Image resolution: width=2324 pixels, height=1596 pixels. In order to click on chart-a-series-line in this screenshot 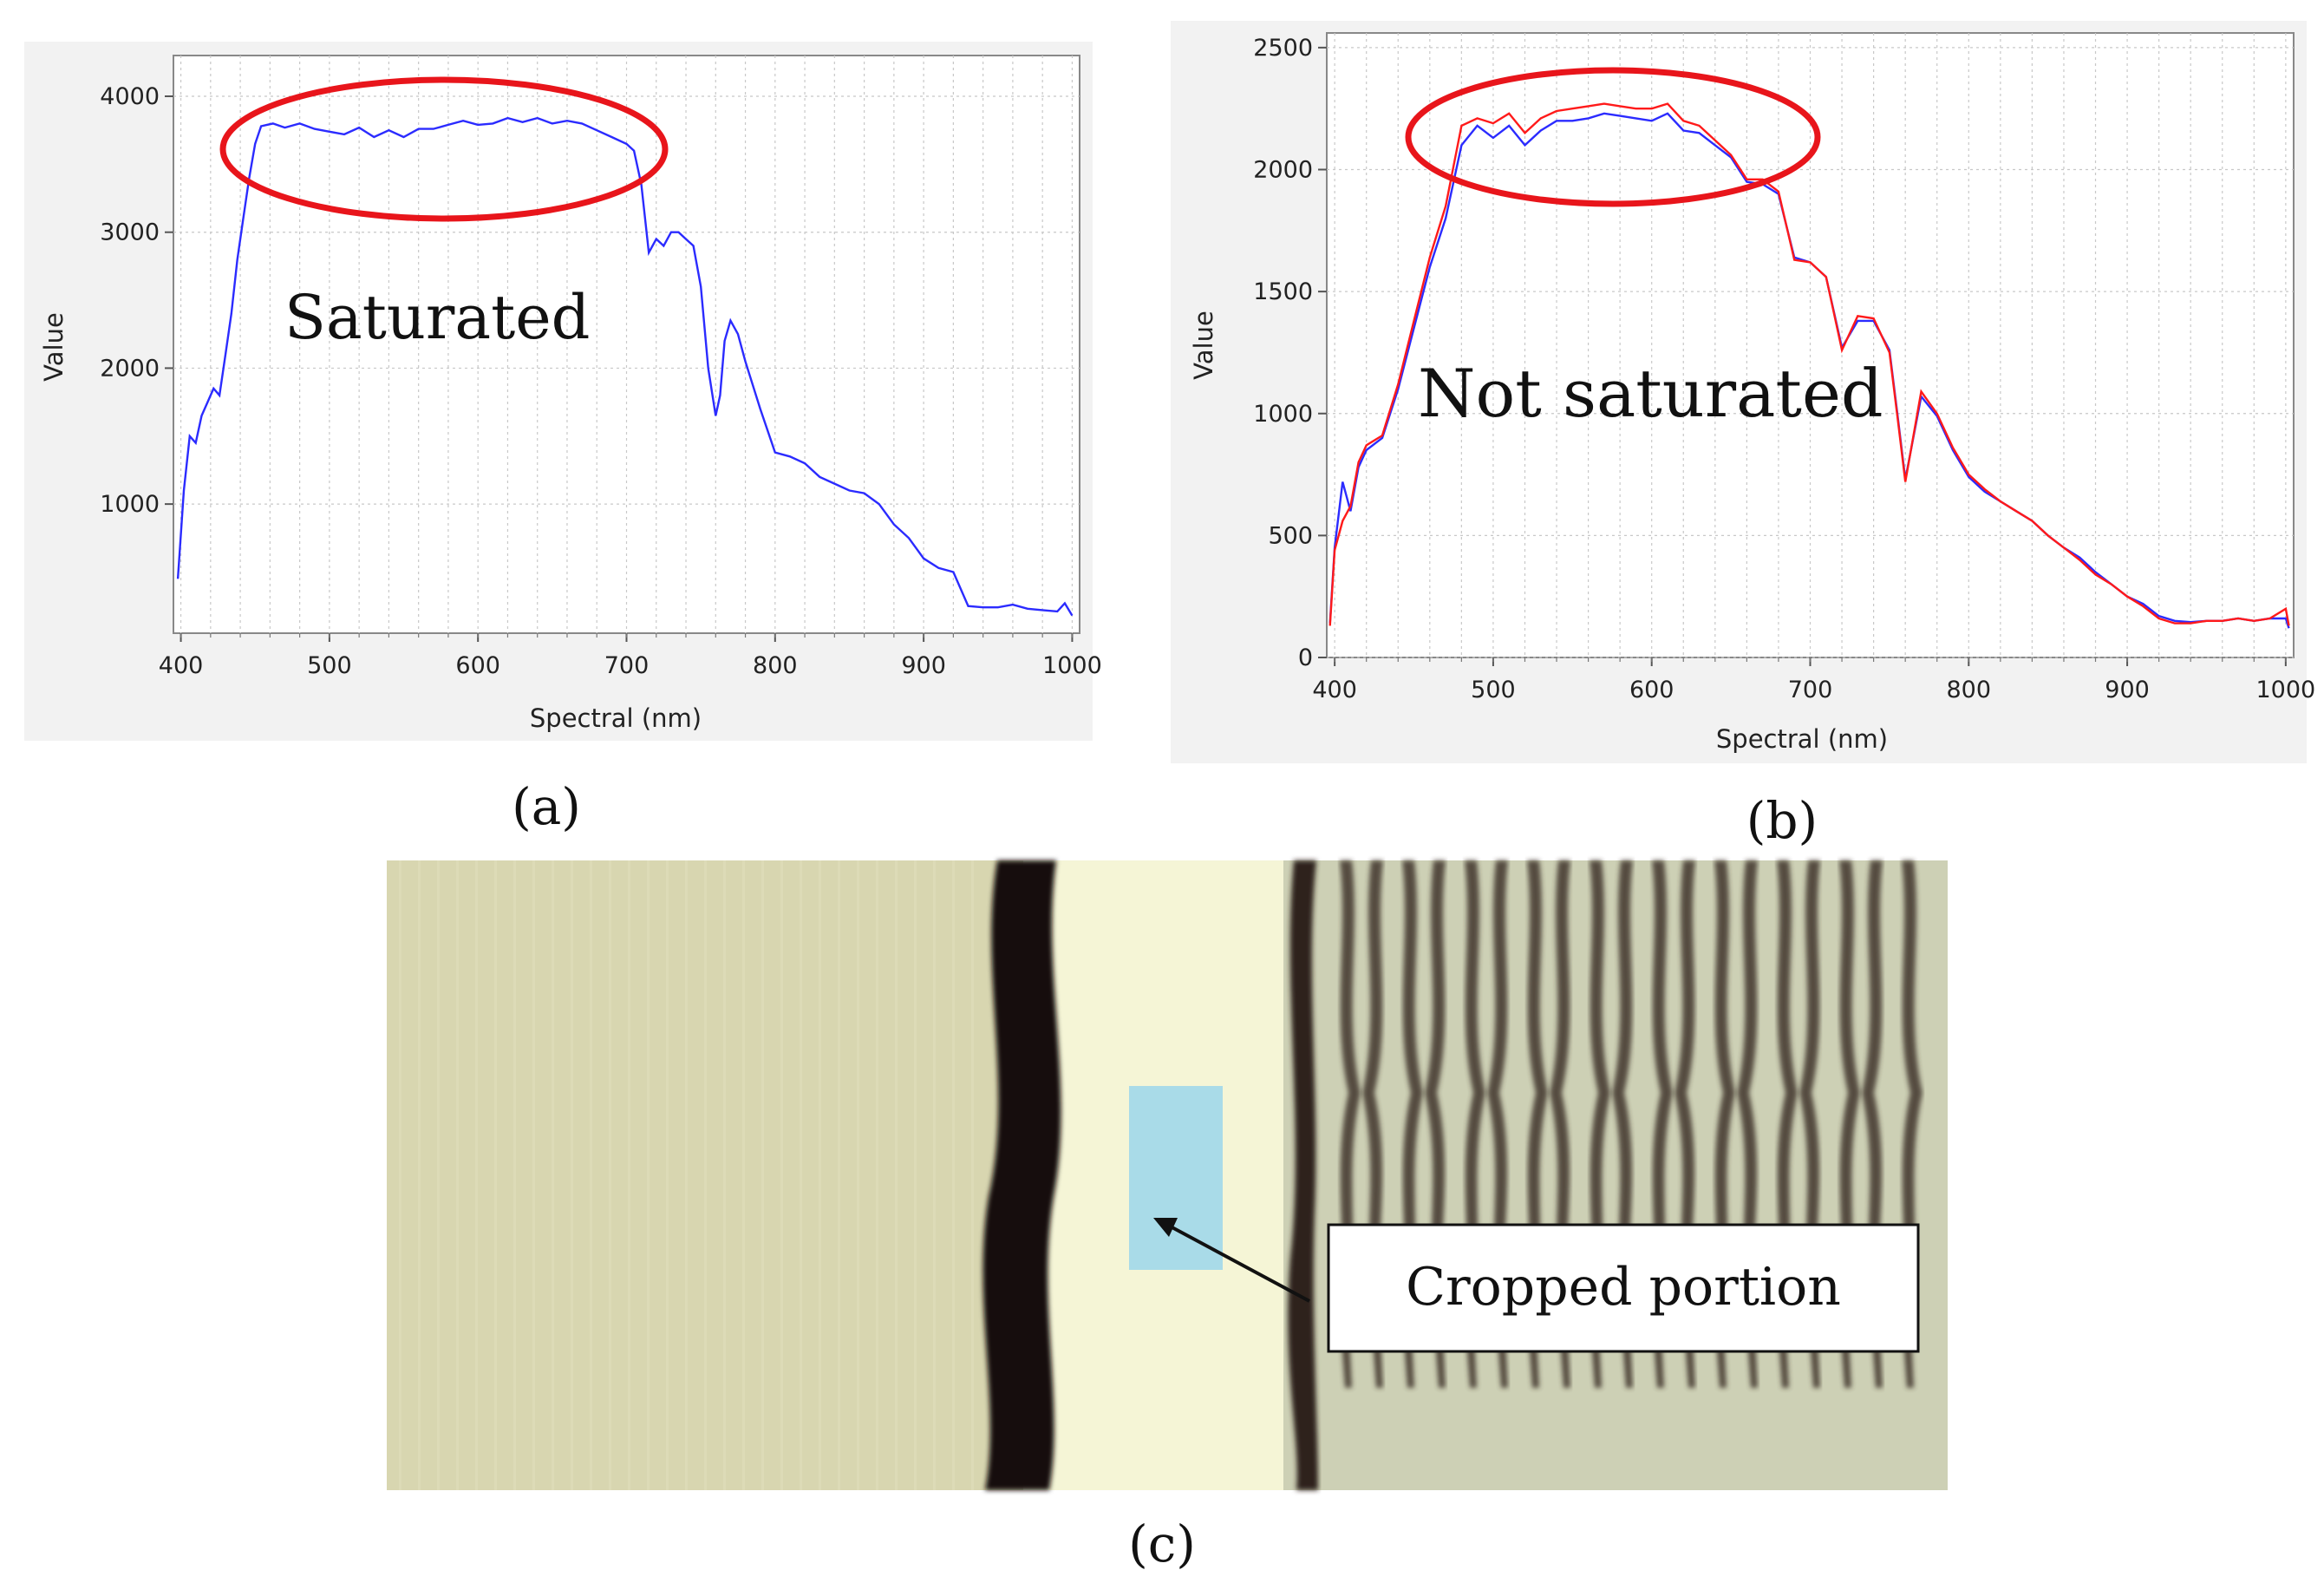, I will do `click(625, 366)`.